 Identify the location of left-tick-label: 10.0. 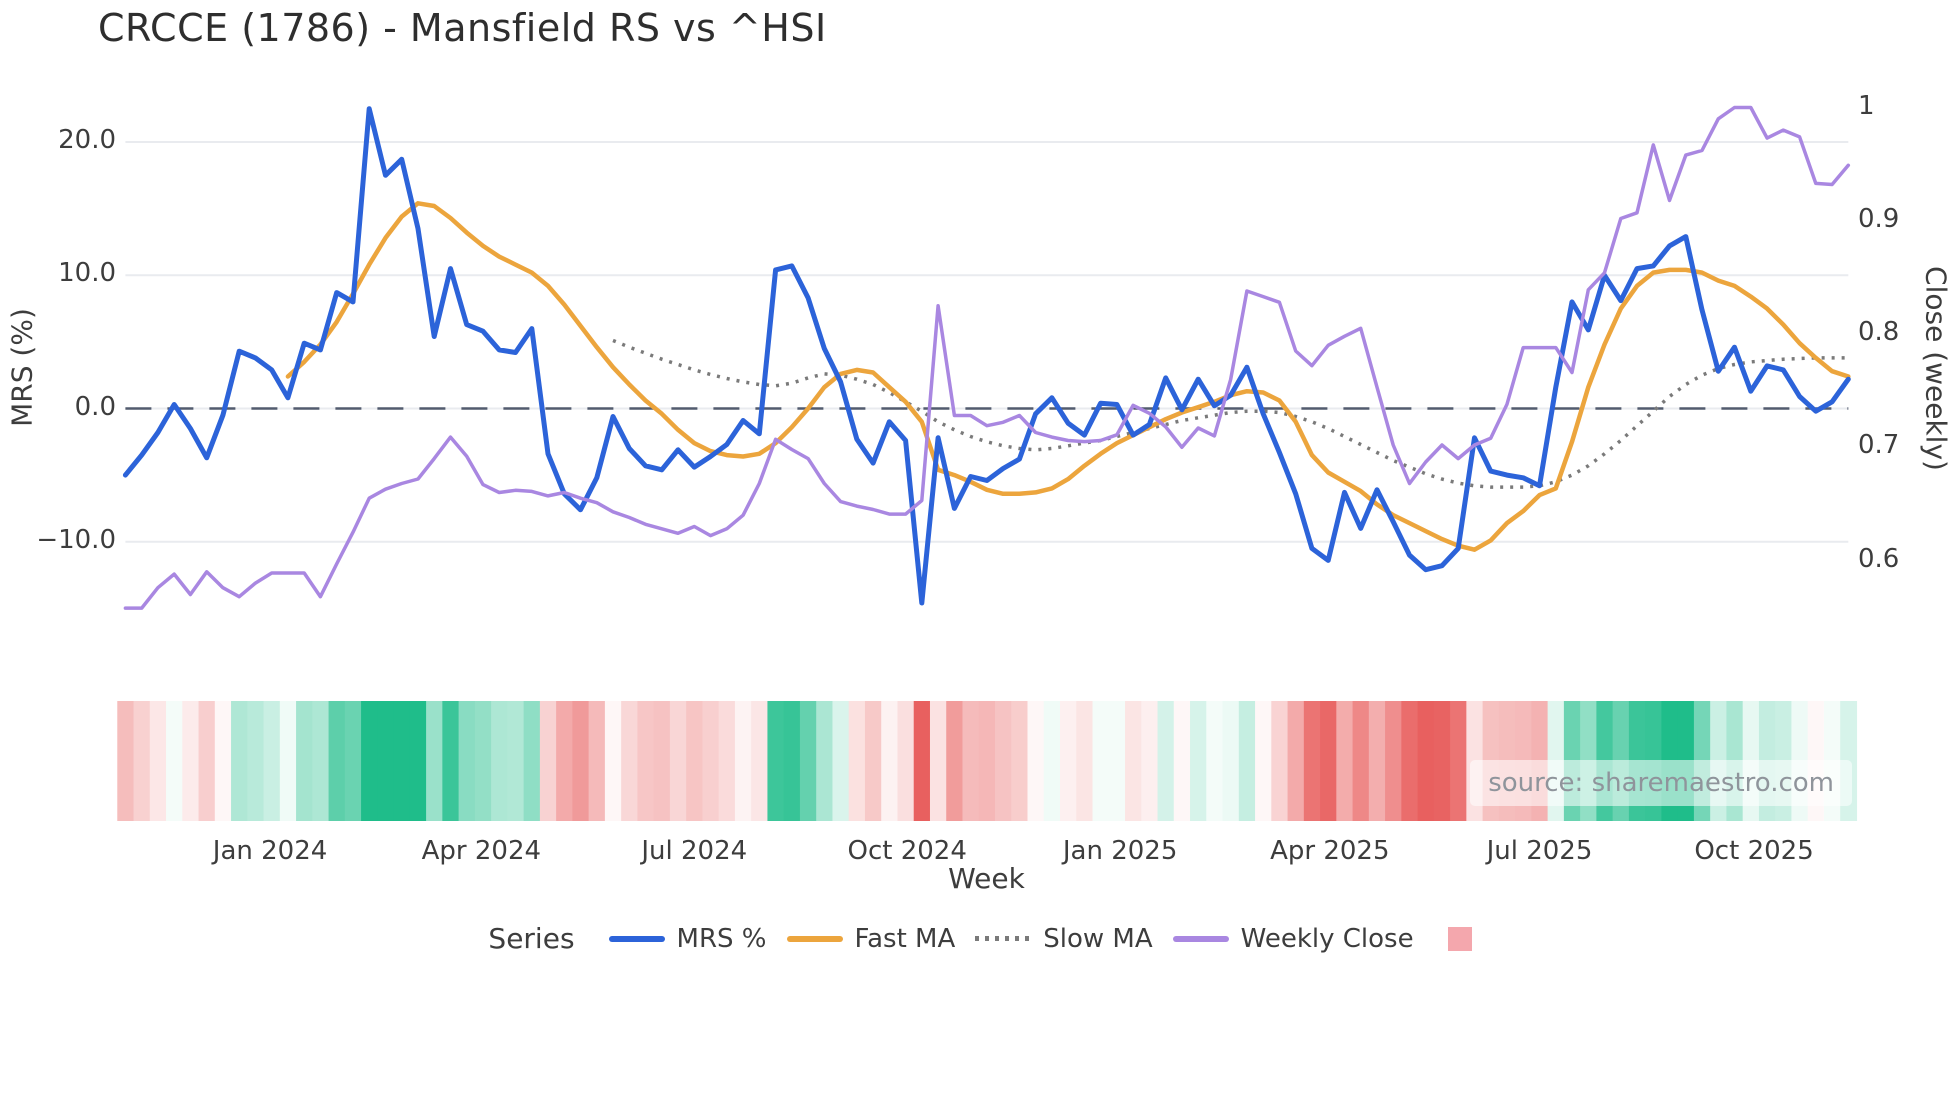
(87, 273).